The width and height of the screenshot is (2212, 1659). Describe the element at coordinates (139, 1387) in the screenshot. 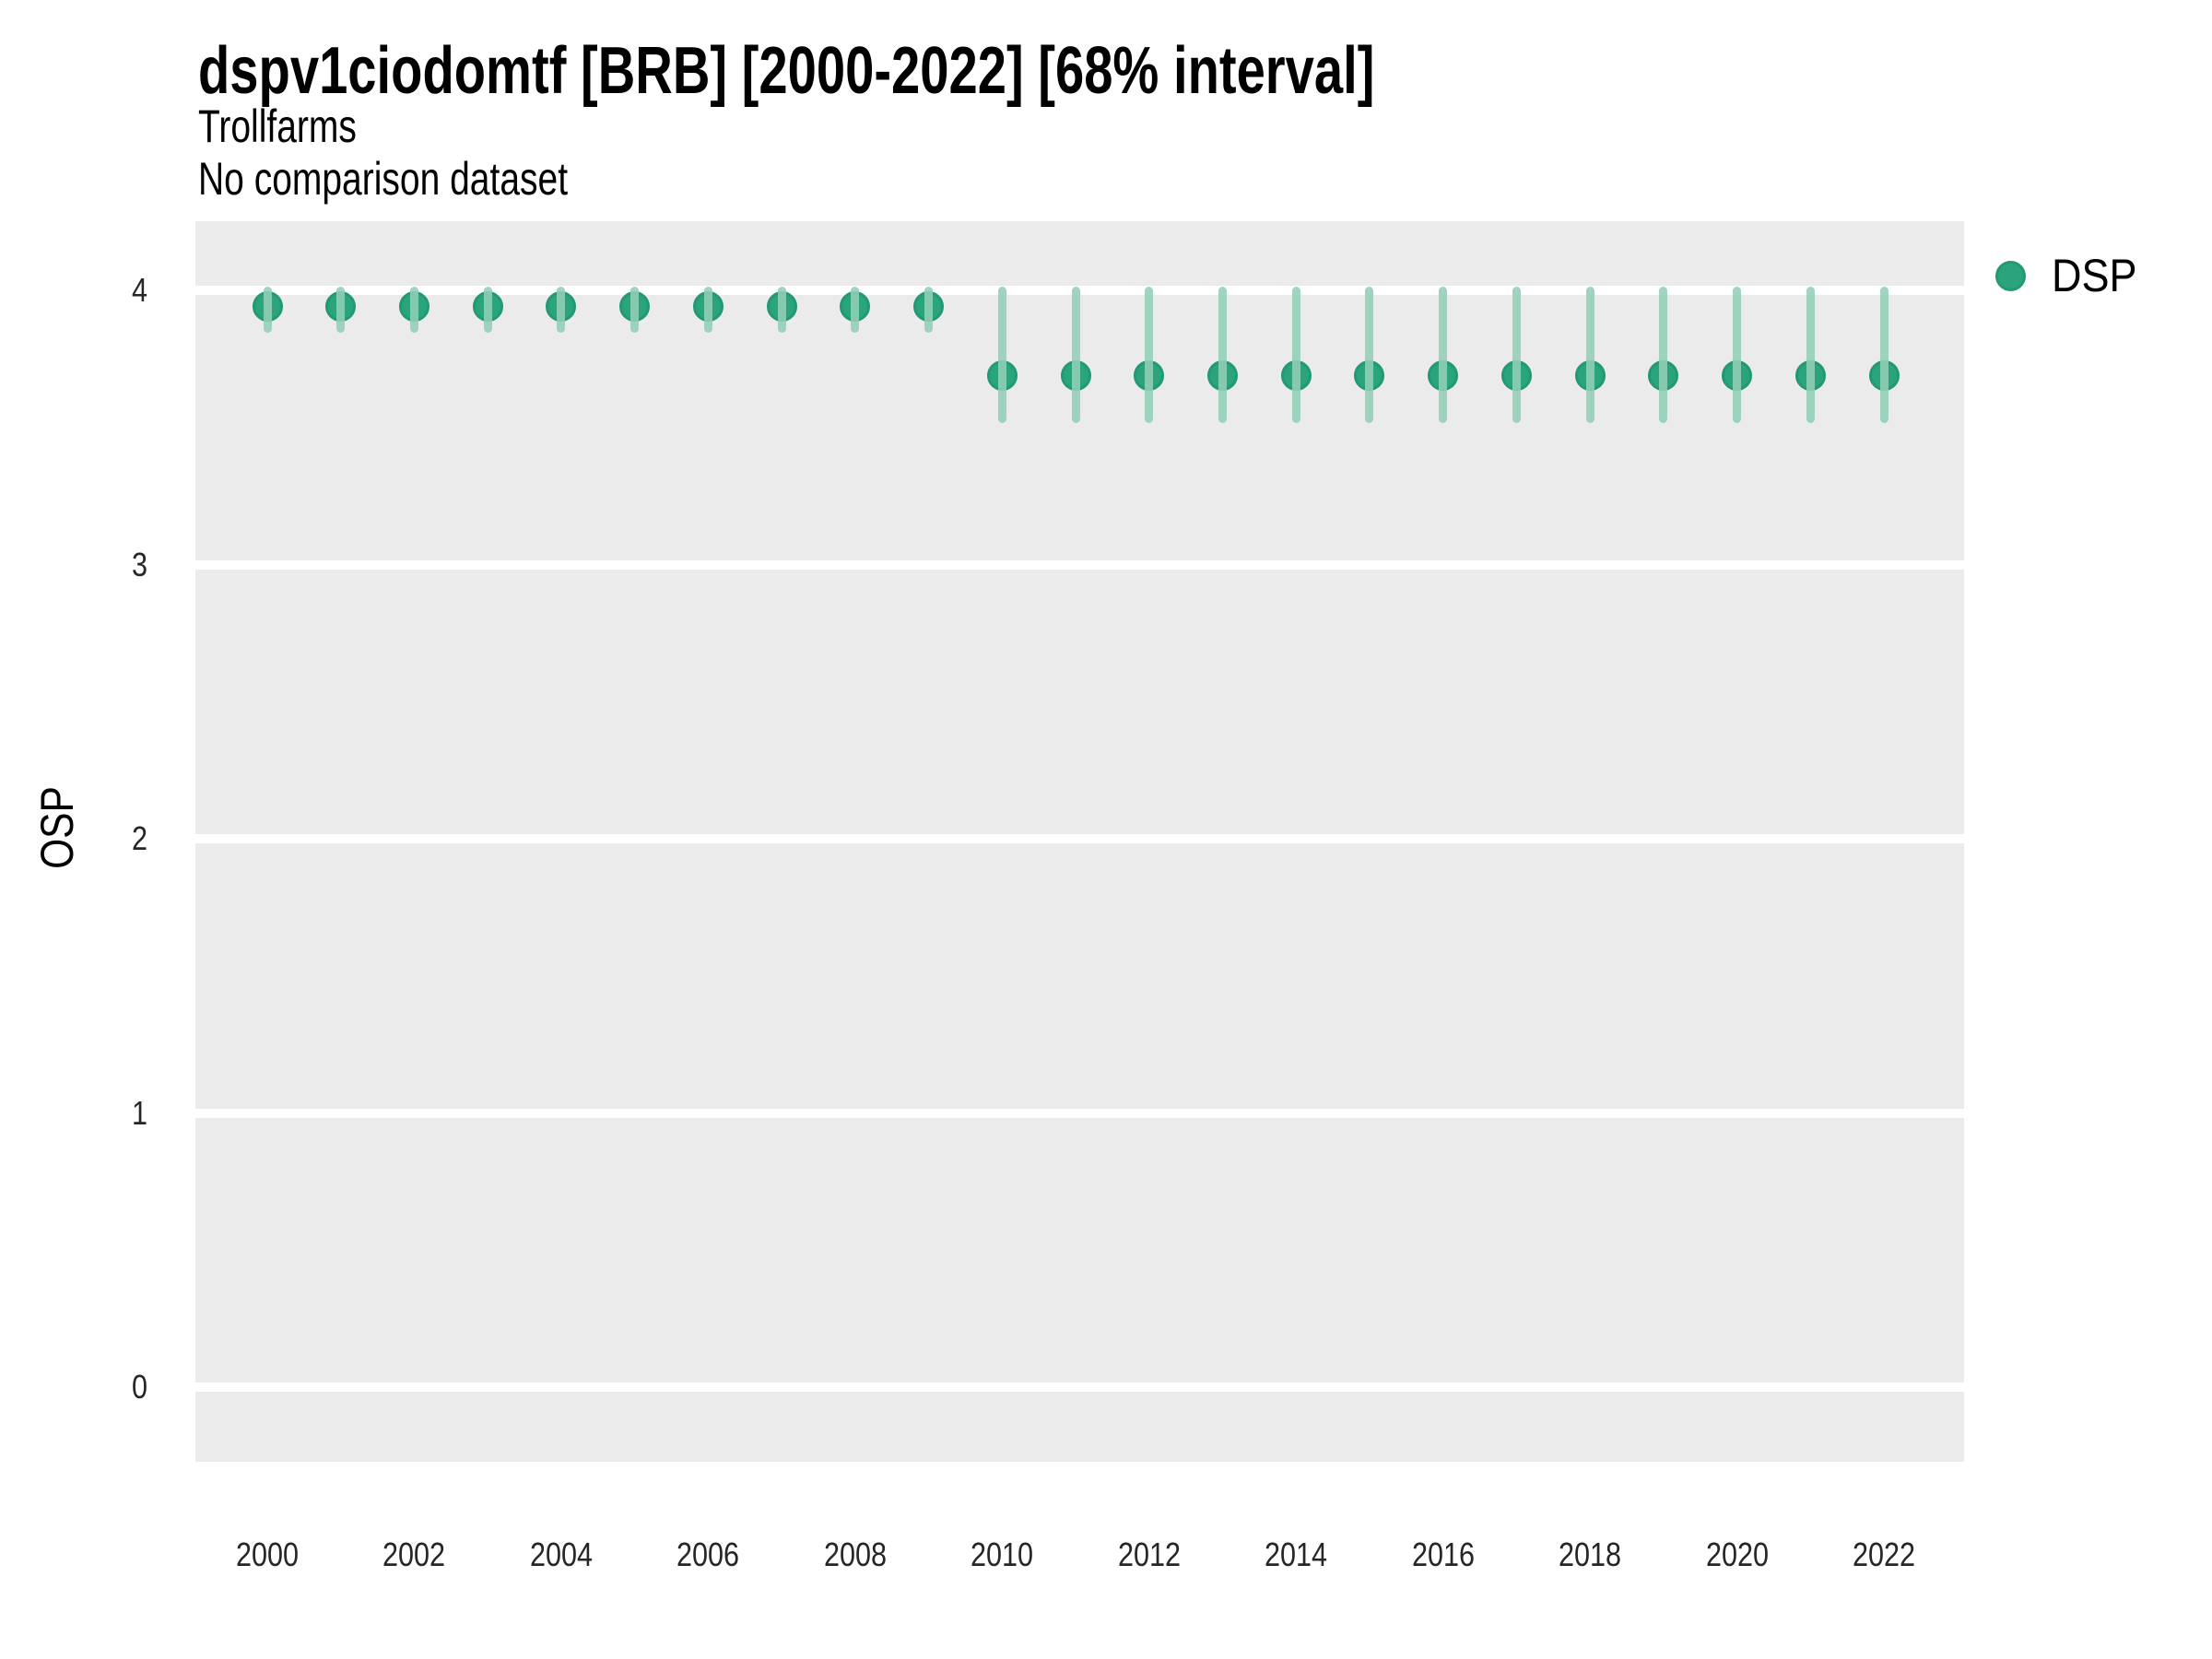

I see `y-tick-label: 0` at that location.